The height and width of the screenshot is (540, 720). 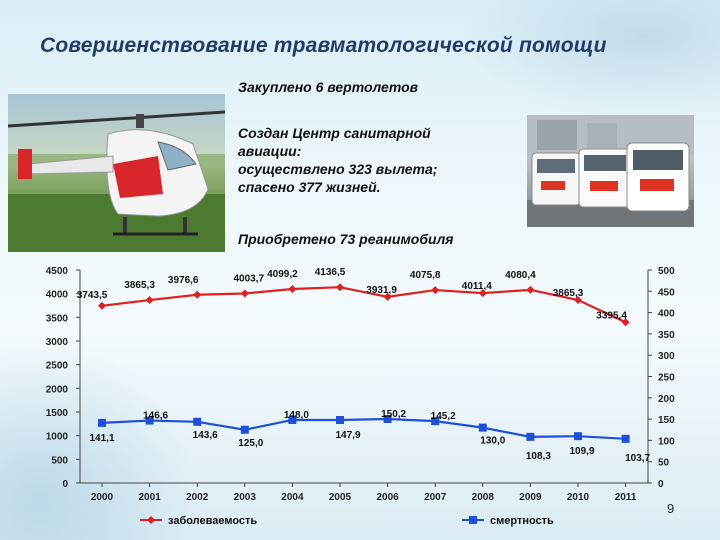 What do you see at coordinates (245, 497) in the screenshot?
I see `x-tick-label: 2003` at bounding box center [245, 497].